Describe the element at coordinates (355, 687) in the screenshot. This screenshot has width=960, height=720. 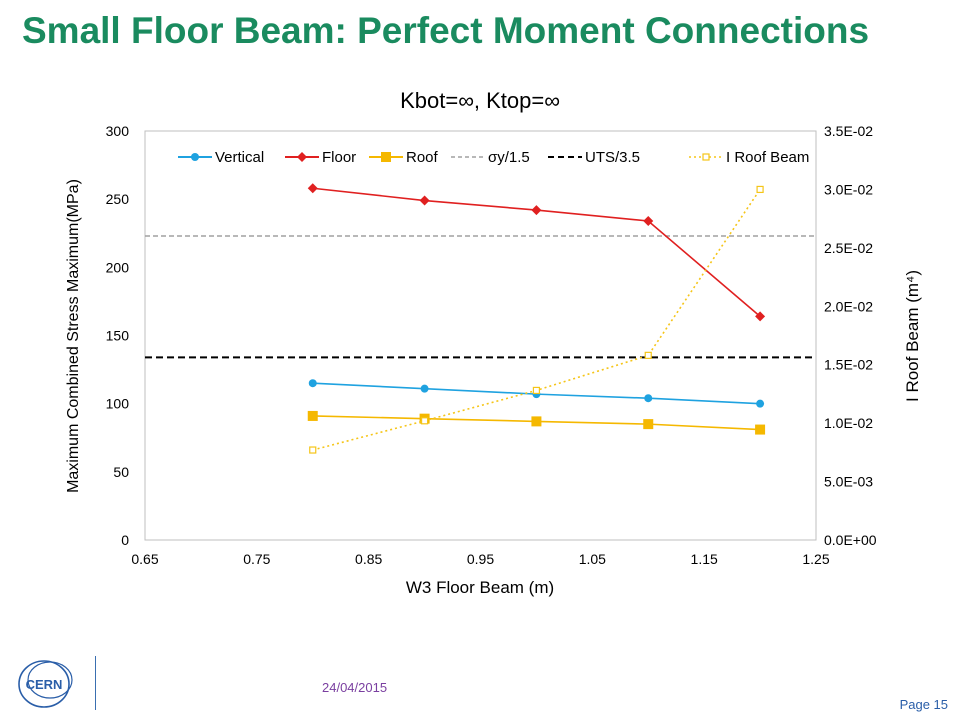
I see `footer-date: 24/04/2015` at that location.